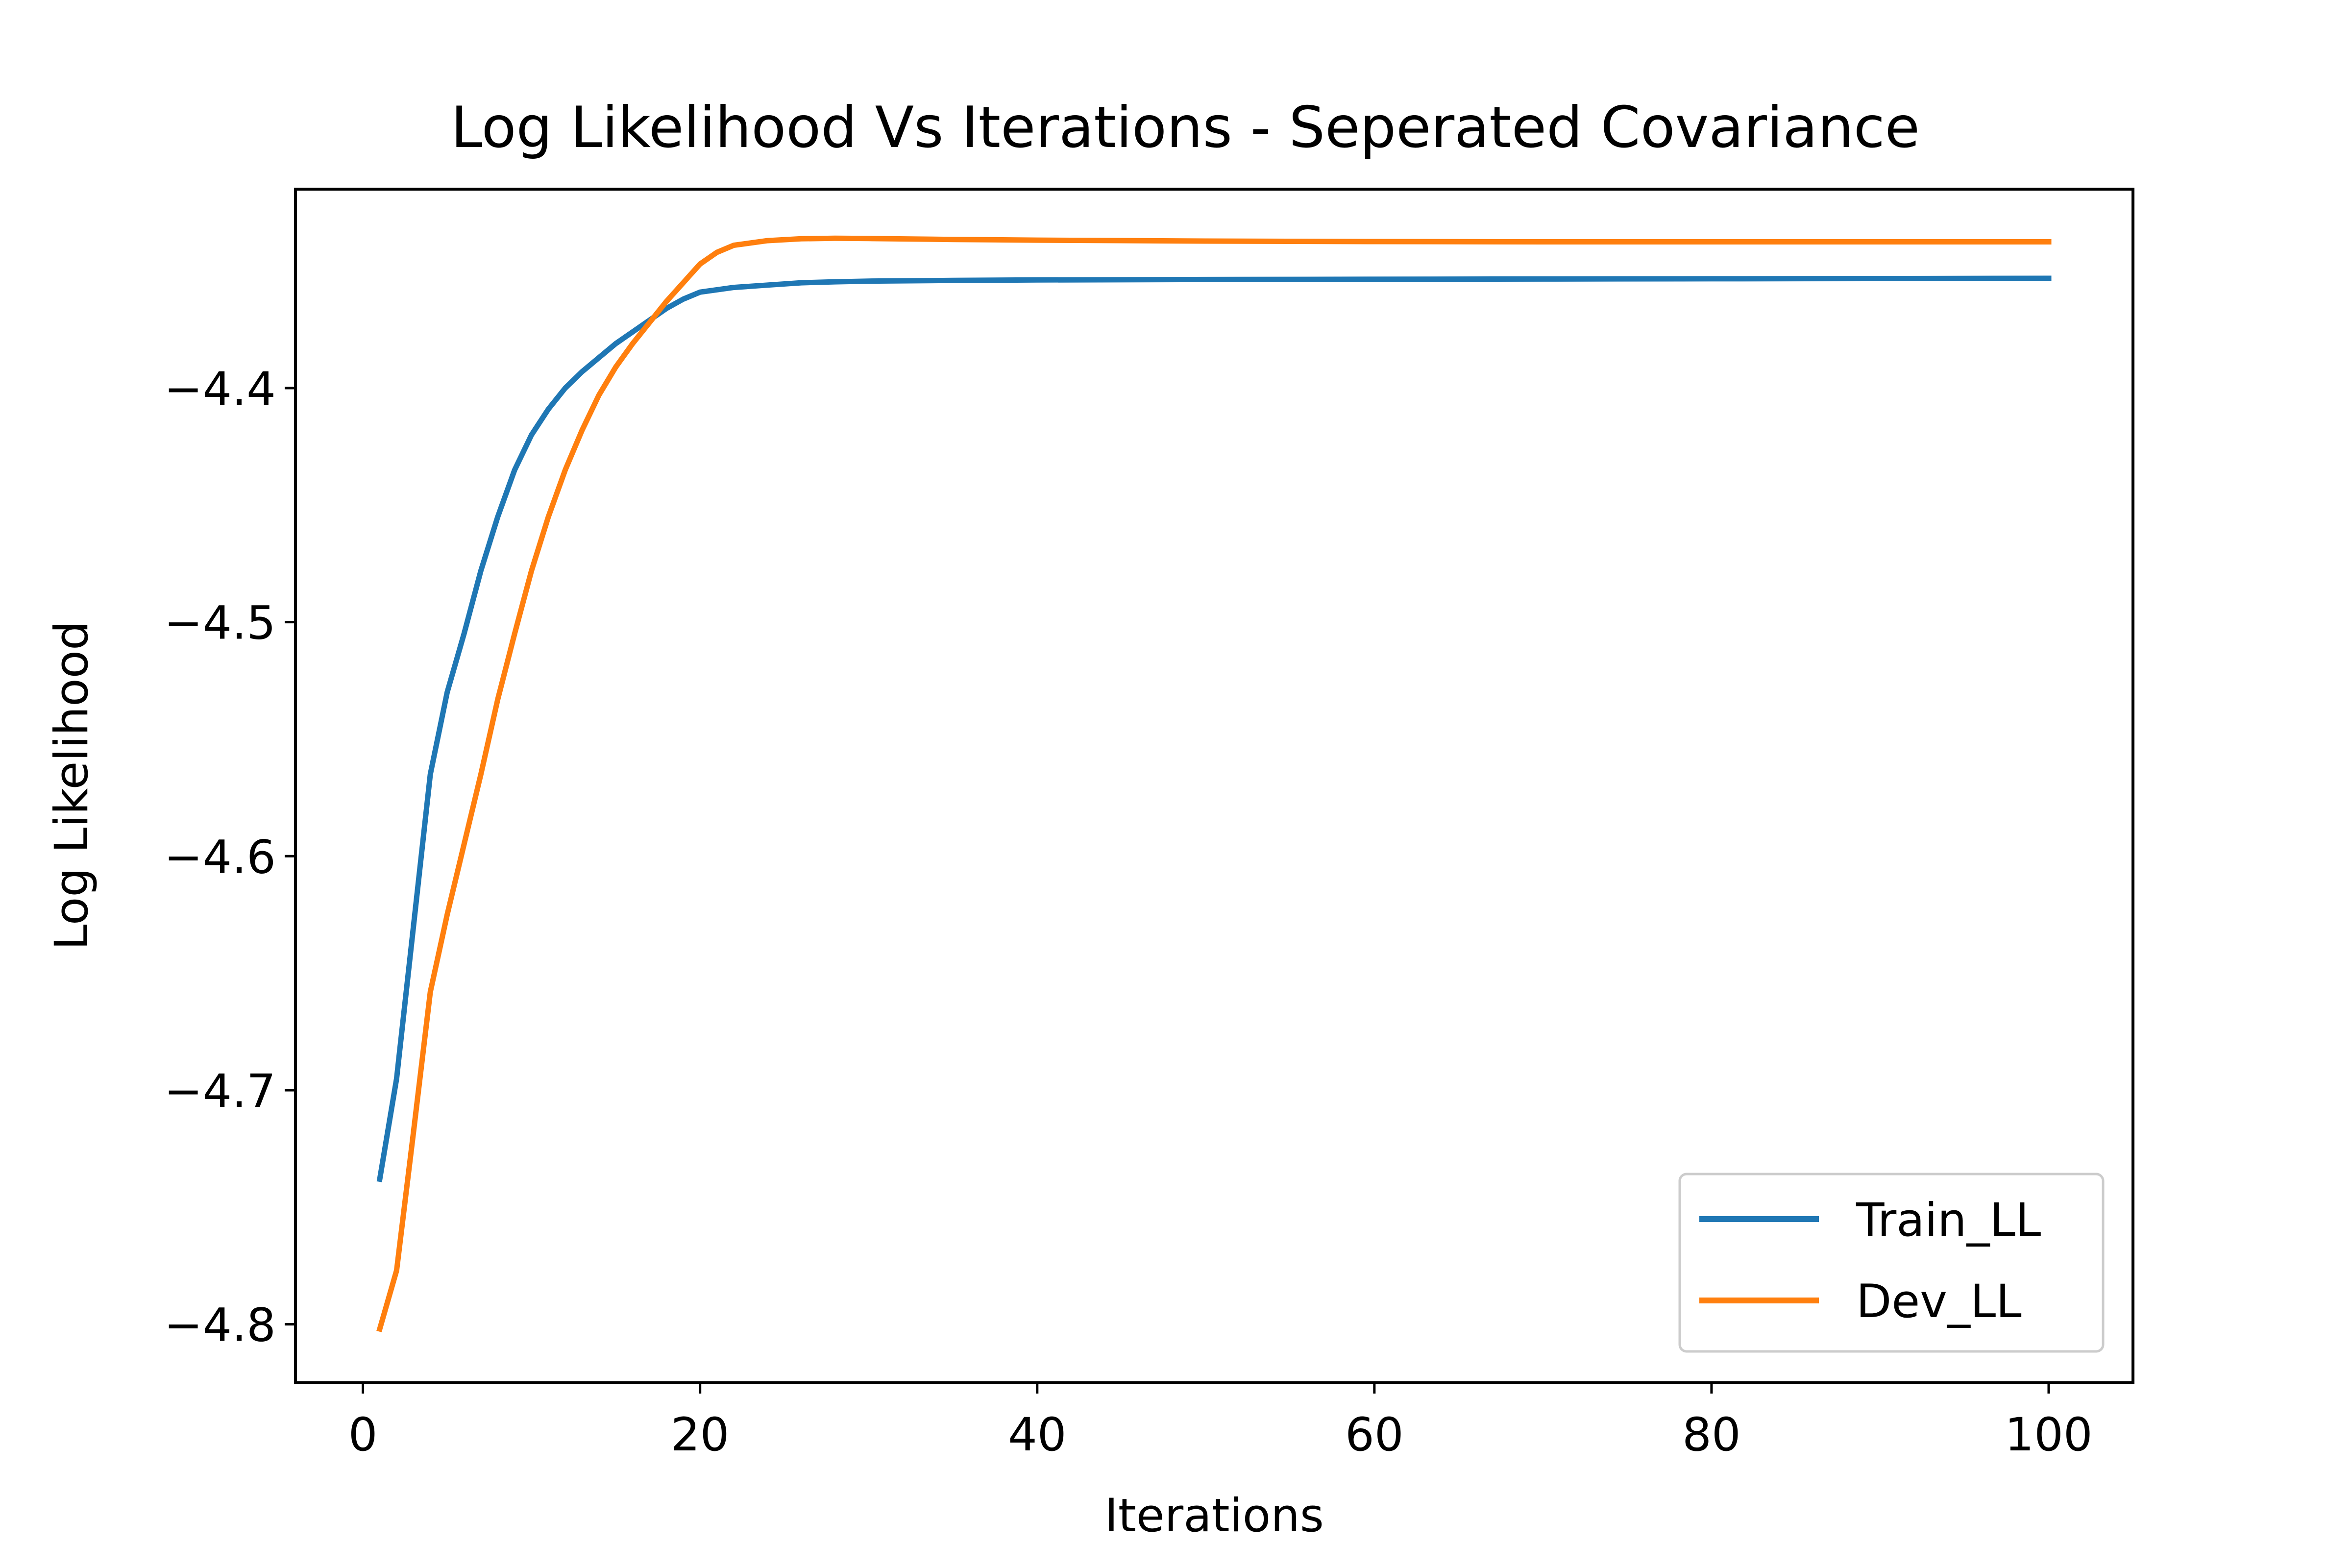 This screenshot has height=1568, width=2352. I want to click on y-axis-label: Log Likelihood, so click(71, 785).